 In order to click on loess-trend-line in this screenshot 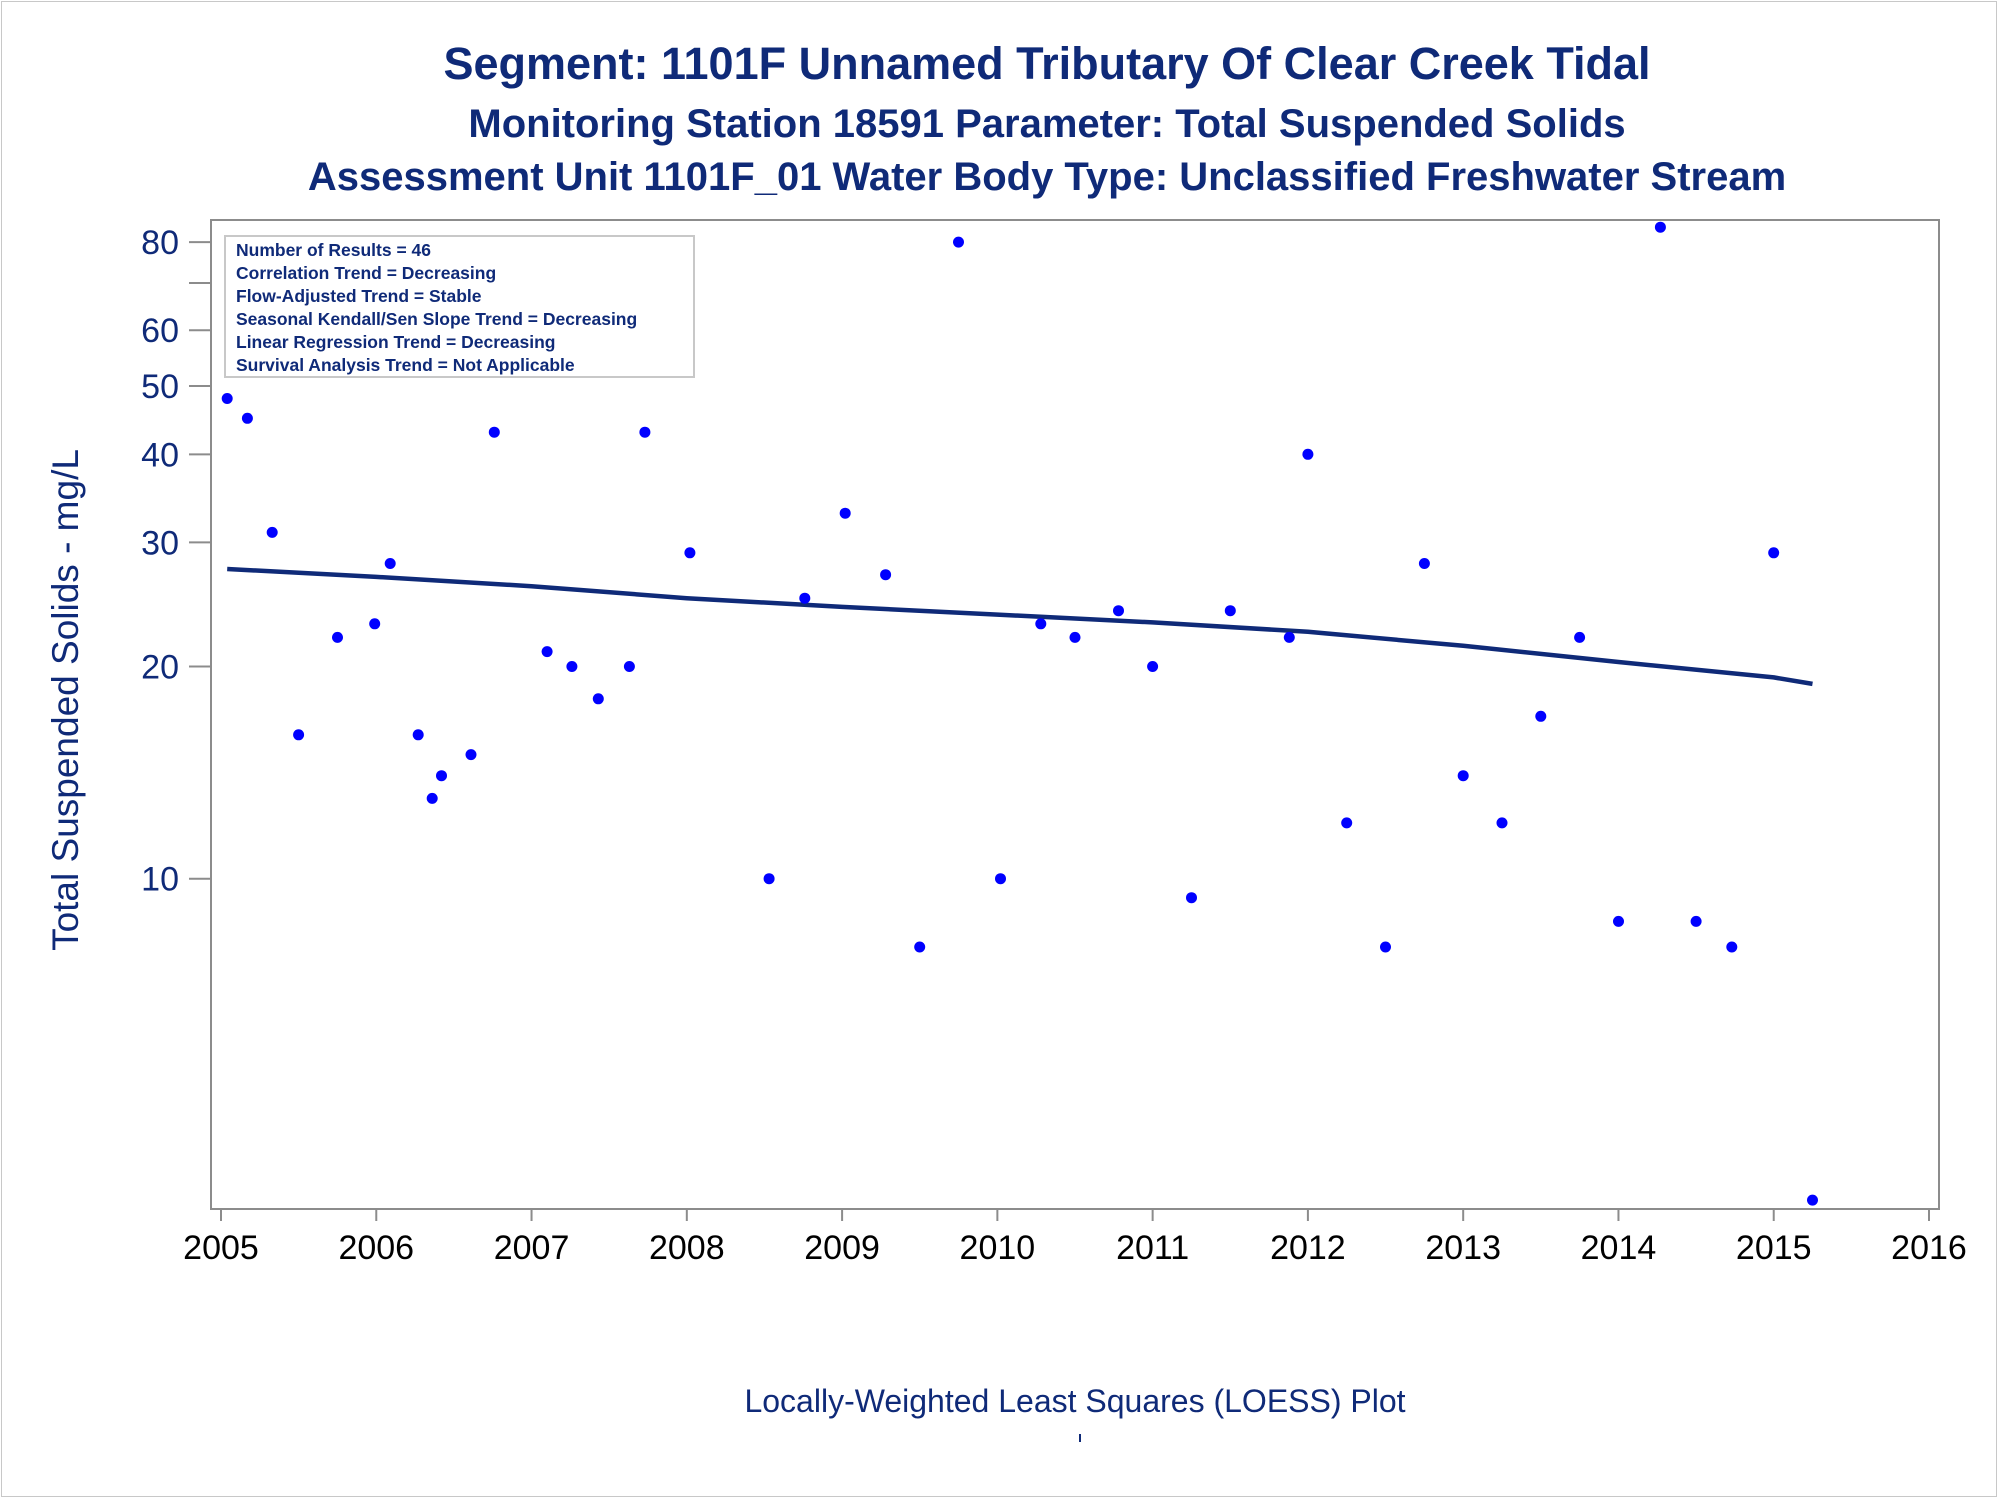, I will do `click(1020, 626)`.